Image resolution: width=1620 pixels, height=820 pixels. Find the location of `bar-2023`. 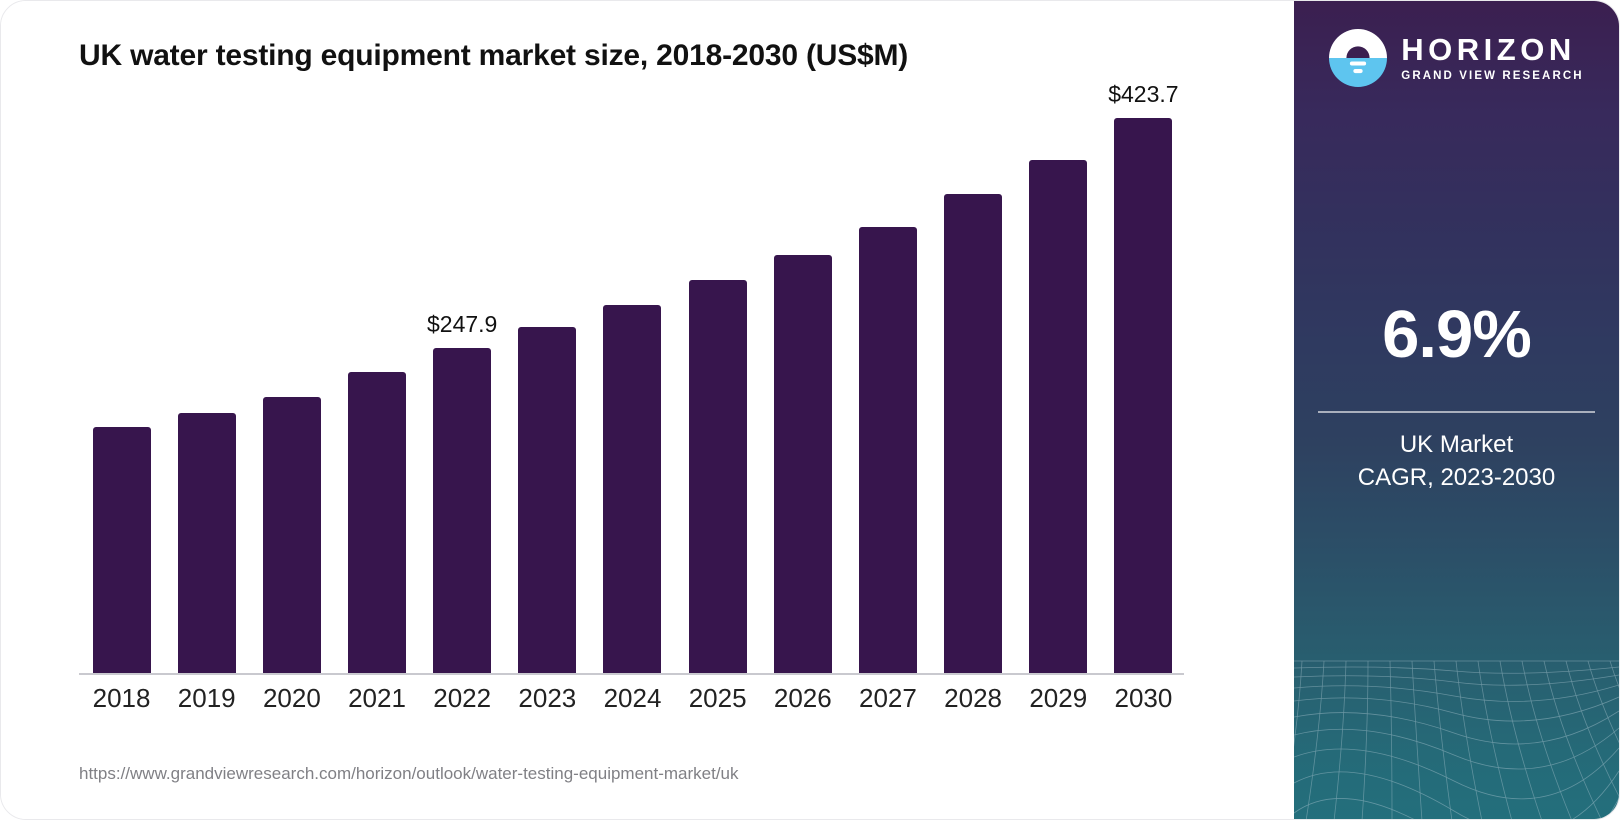

bar-2023 is located at coordinates (547, 385).